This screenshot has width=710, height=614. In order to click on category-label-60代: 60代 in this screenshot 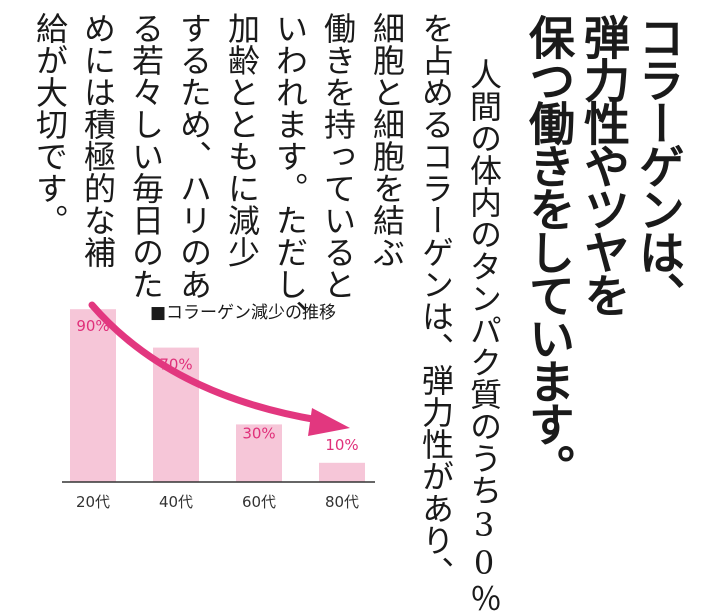, I will do `click(259, 502)`.